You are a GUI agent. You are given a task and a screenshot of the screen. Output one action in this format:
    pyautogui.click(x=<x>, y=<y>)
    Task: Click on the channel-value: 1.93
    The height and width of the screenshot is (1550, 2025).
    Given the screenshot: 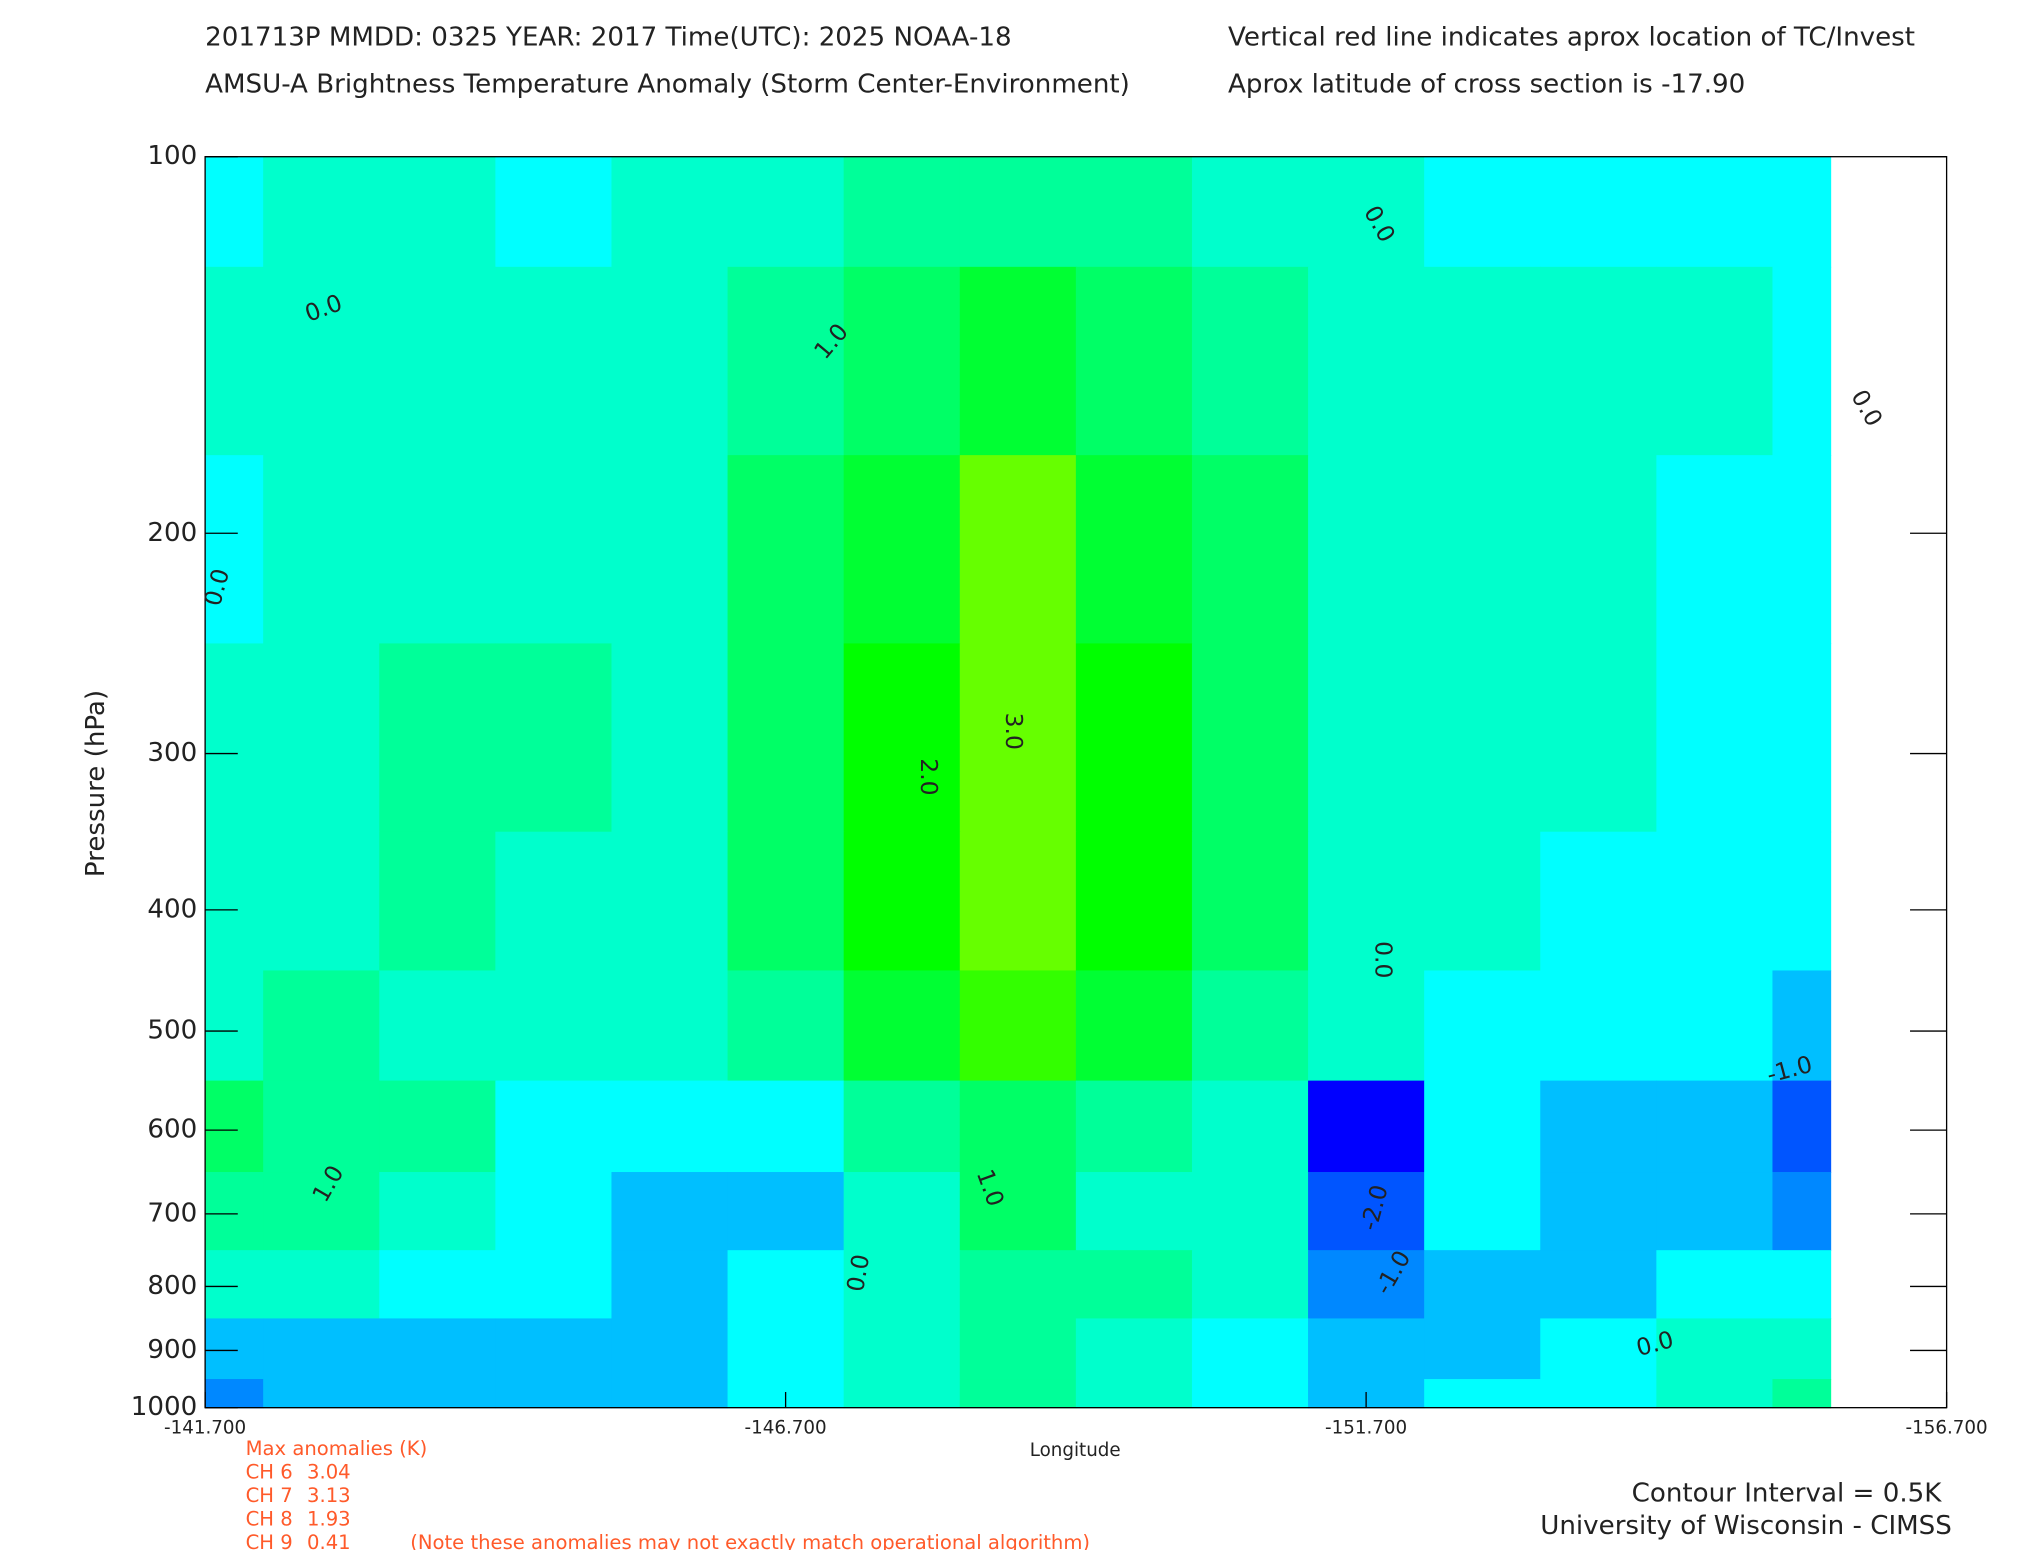 What is the action you would take?
    pyautogui.click(x=329, y=1518)
    